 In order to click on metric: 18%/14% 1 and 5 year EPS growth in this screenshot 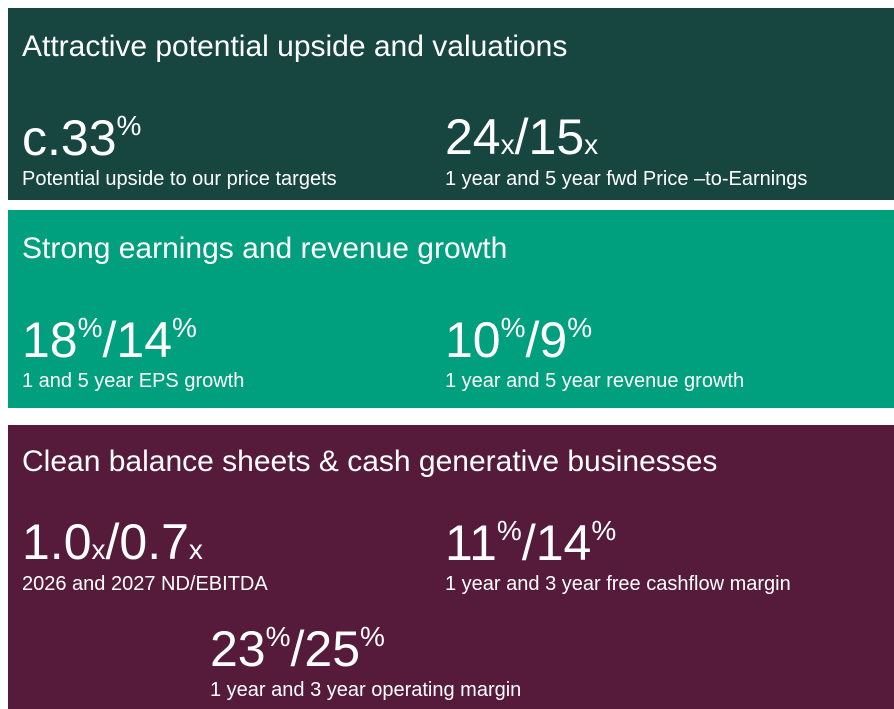, I will do `click(133, 353)`.